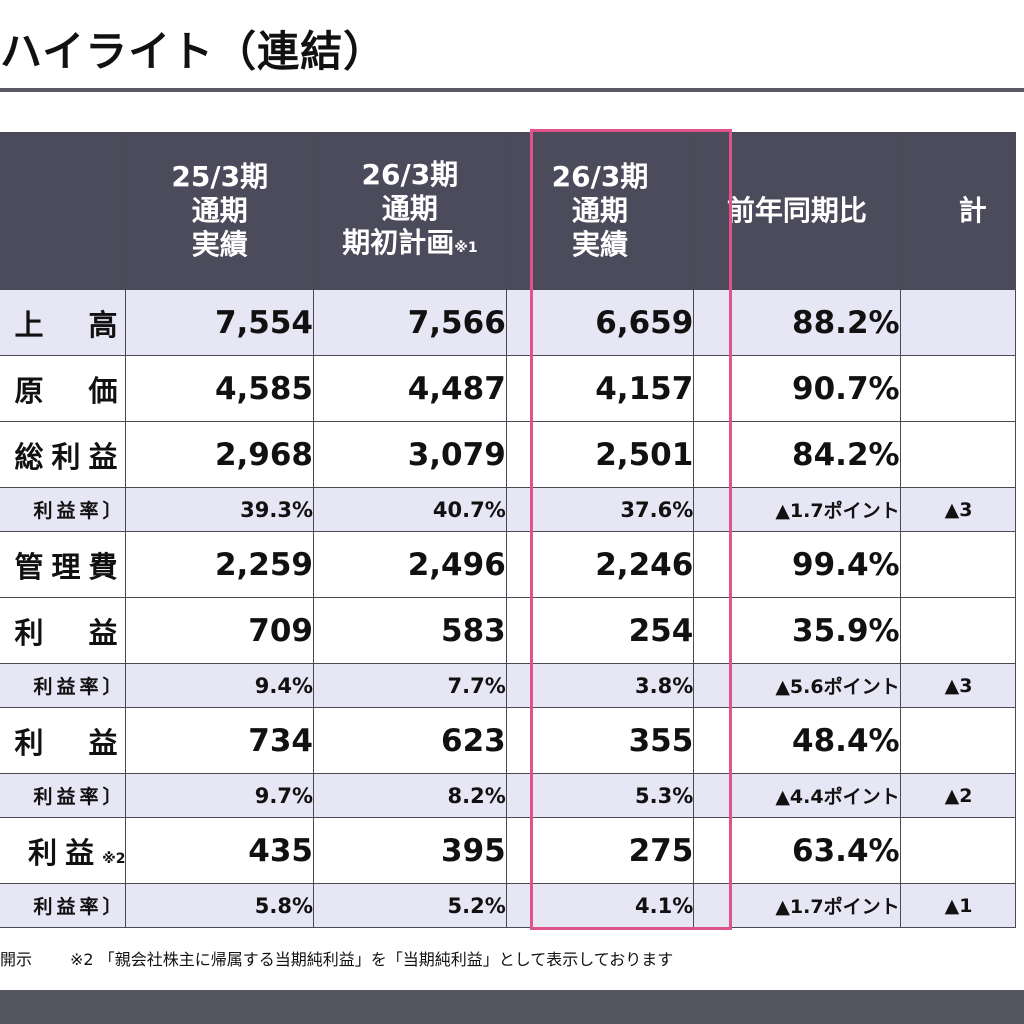 This screenshot has width=1024, height=1024. I want to click on table-cell: 5.8%, so click(219, 905).